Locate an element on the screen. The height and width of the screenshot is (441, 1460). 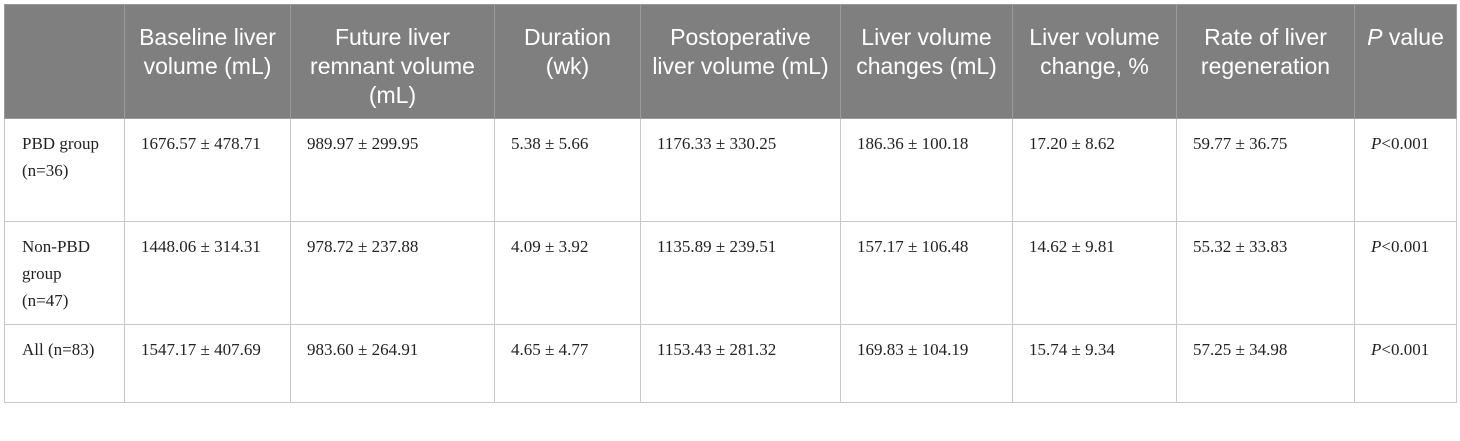
cell-baseline: 1676.57 ± 478.71 is located at coordinates (207, 170).